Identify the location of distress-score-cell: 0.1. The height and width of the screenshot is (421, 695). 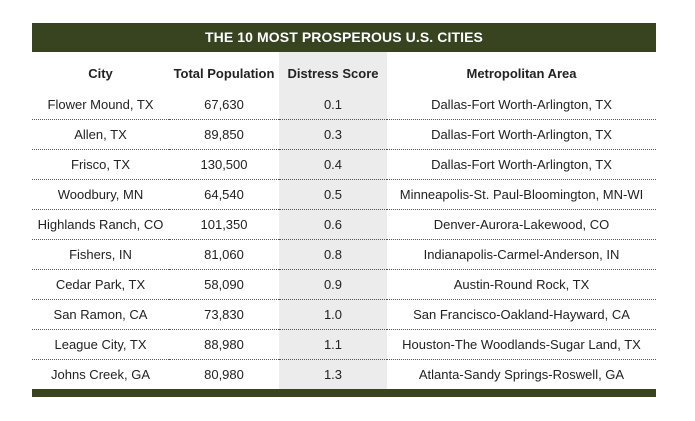
(333, 105).